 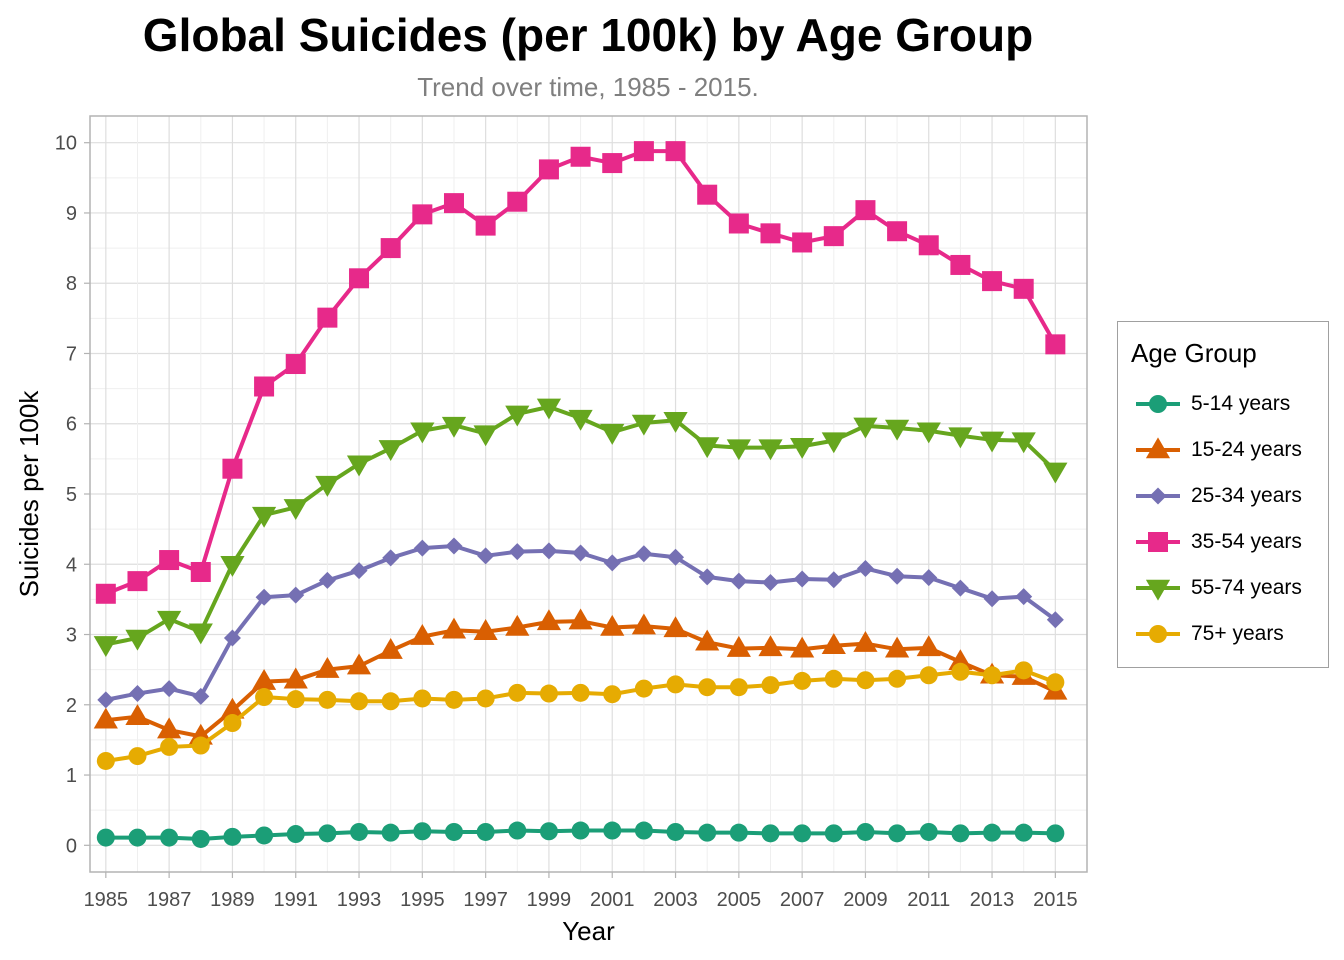 I want to click on chart-title: Global Suicides (per 100k) by Age Group, so click(x=588, y=35).